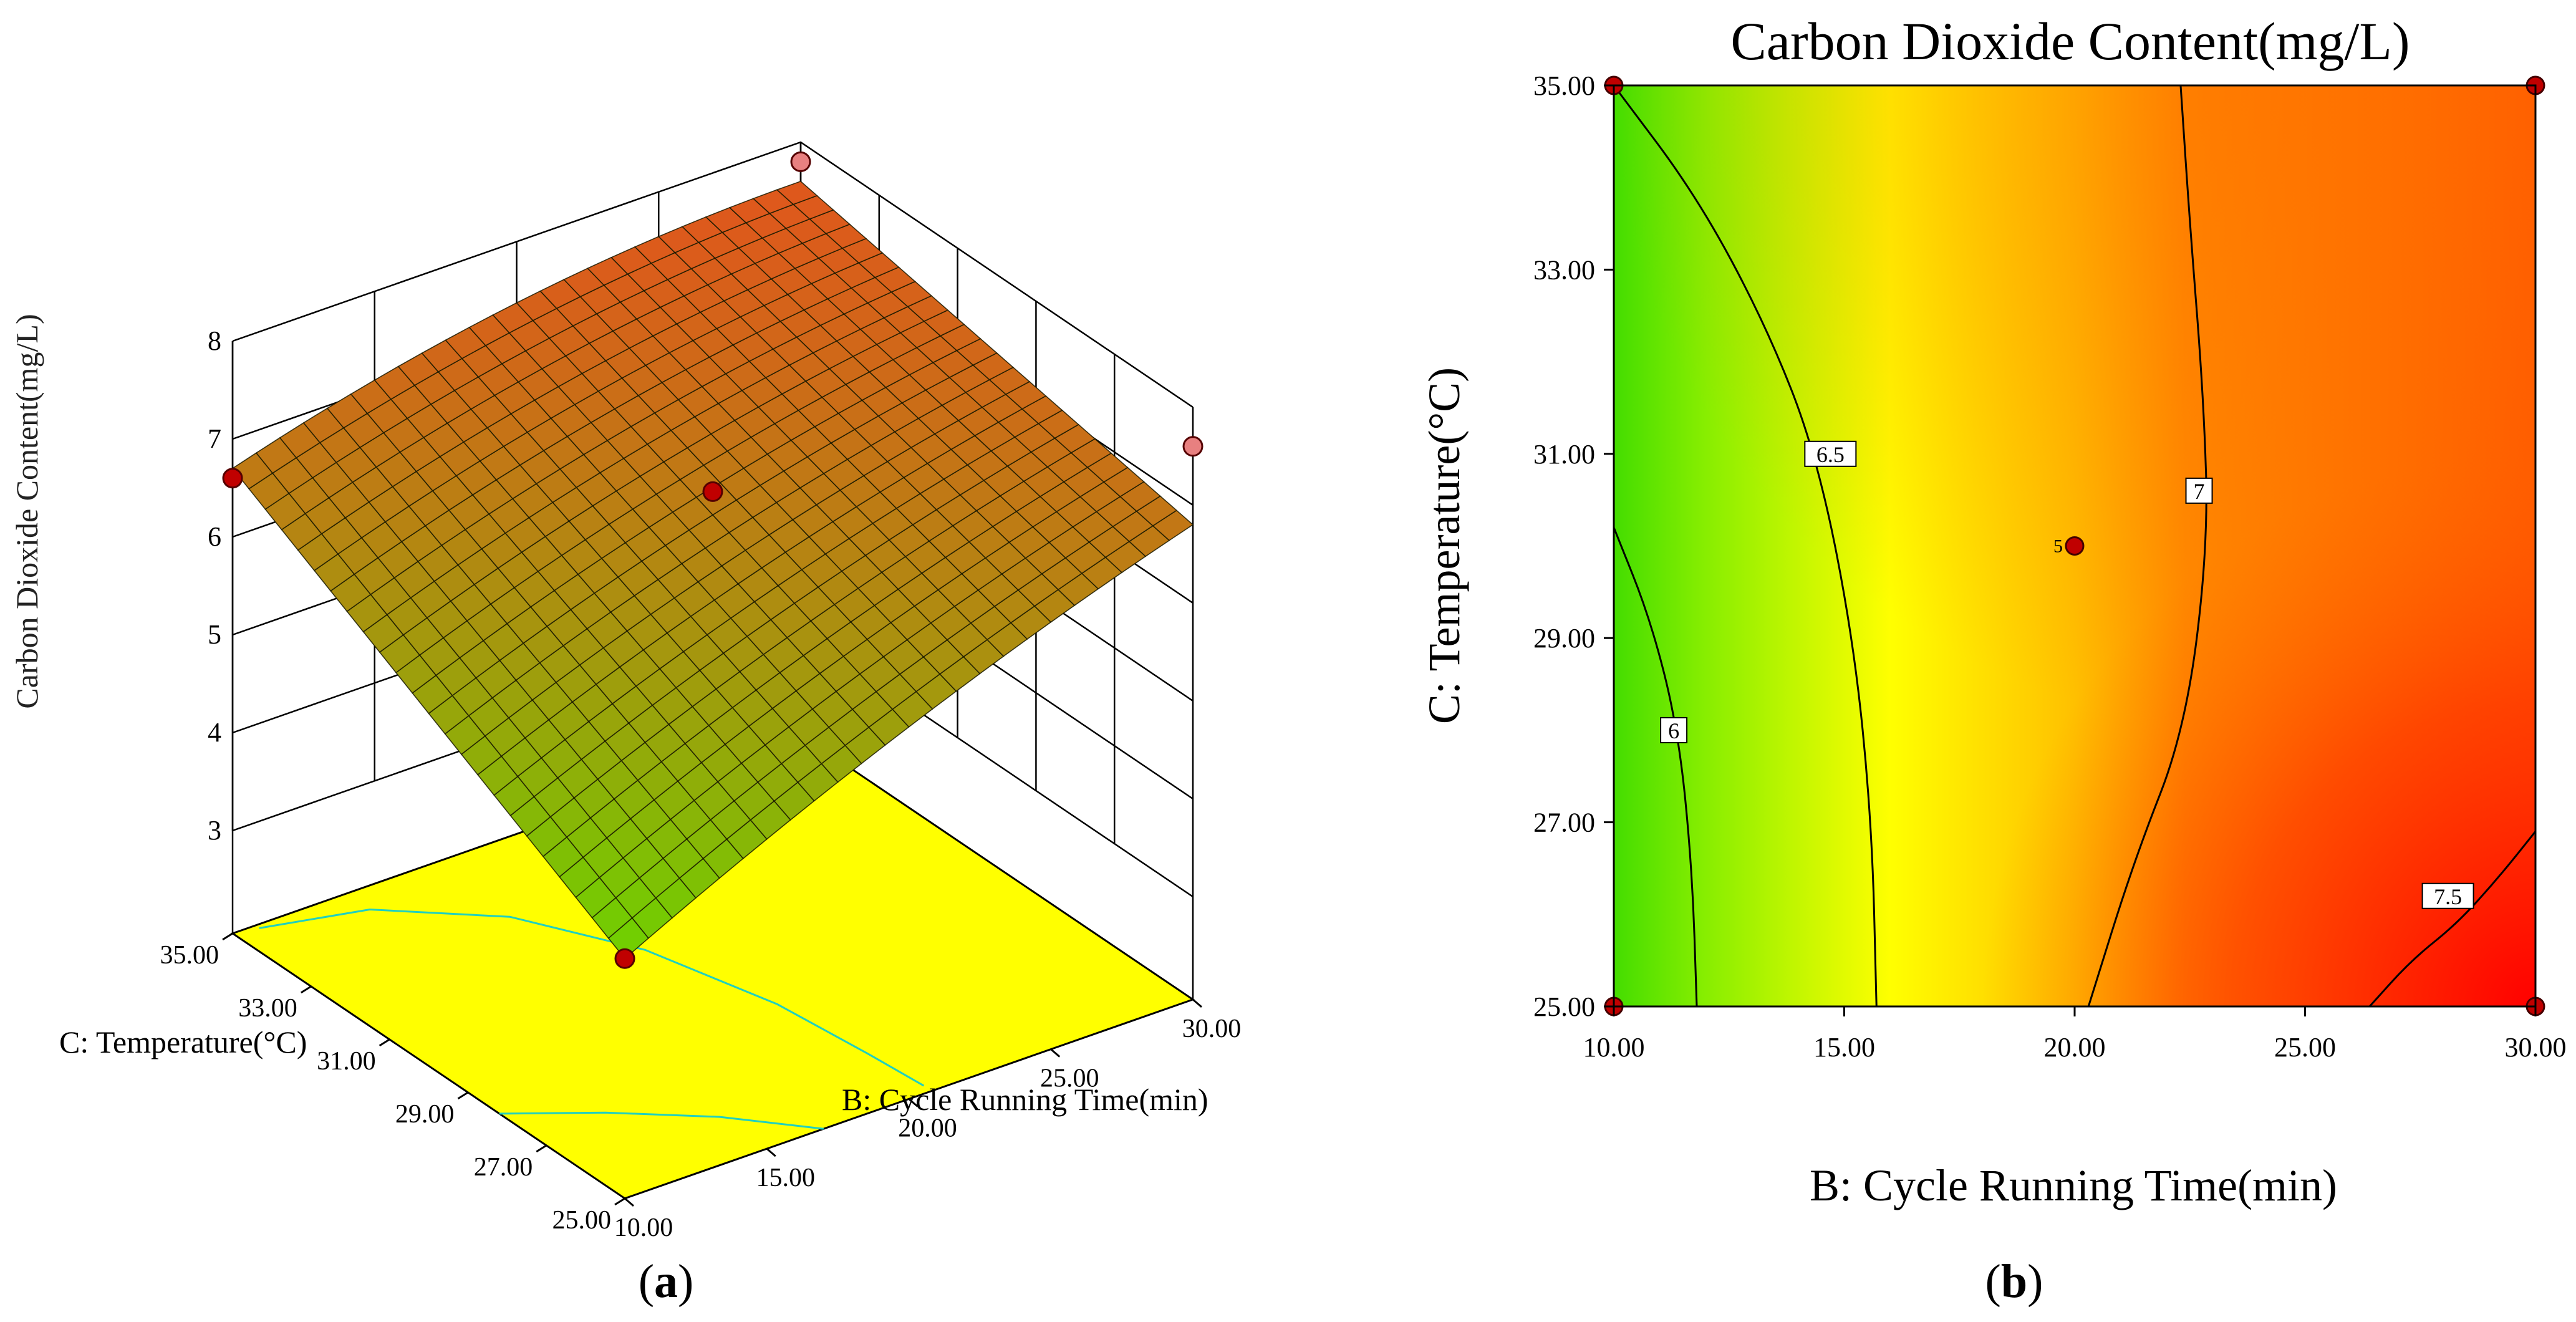 This screenshot has height=1322, width=2576. What do you see at coordinates (214, 732) in the screenshot?
I see `z-tick-label: 4` at bounding box center [214, 732].